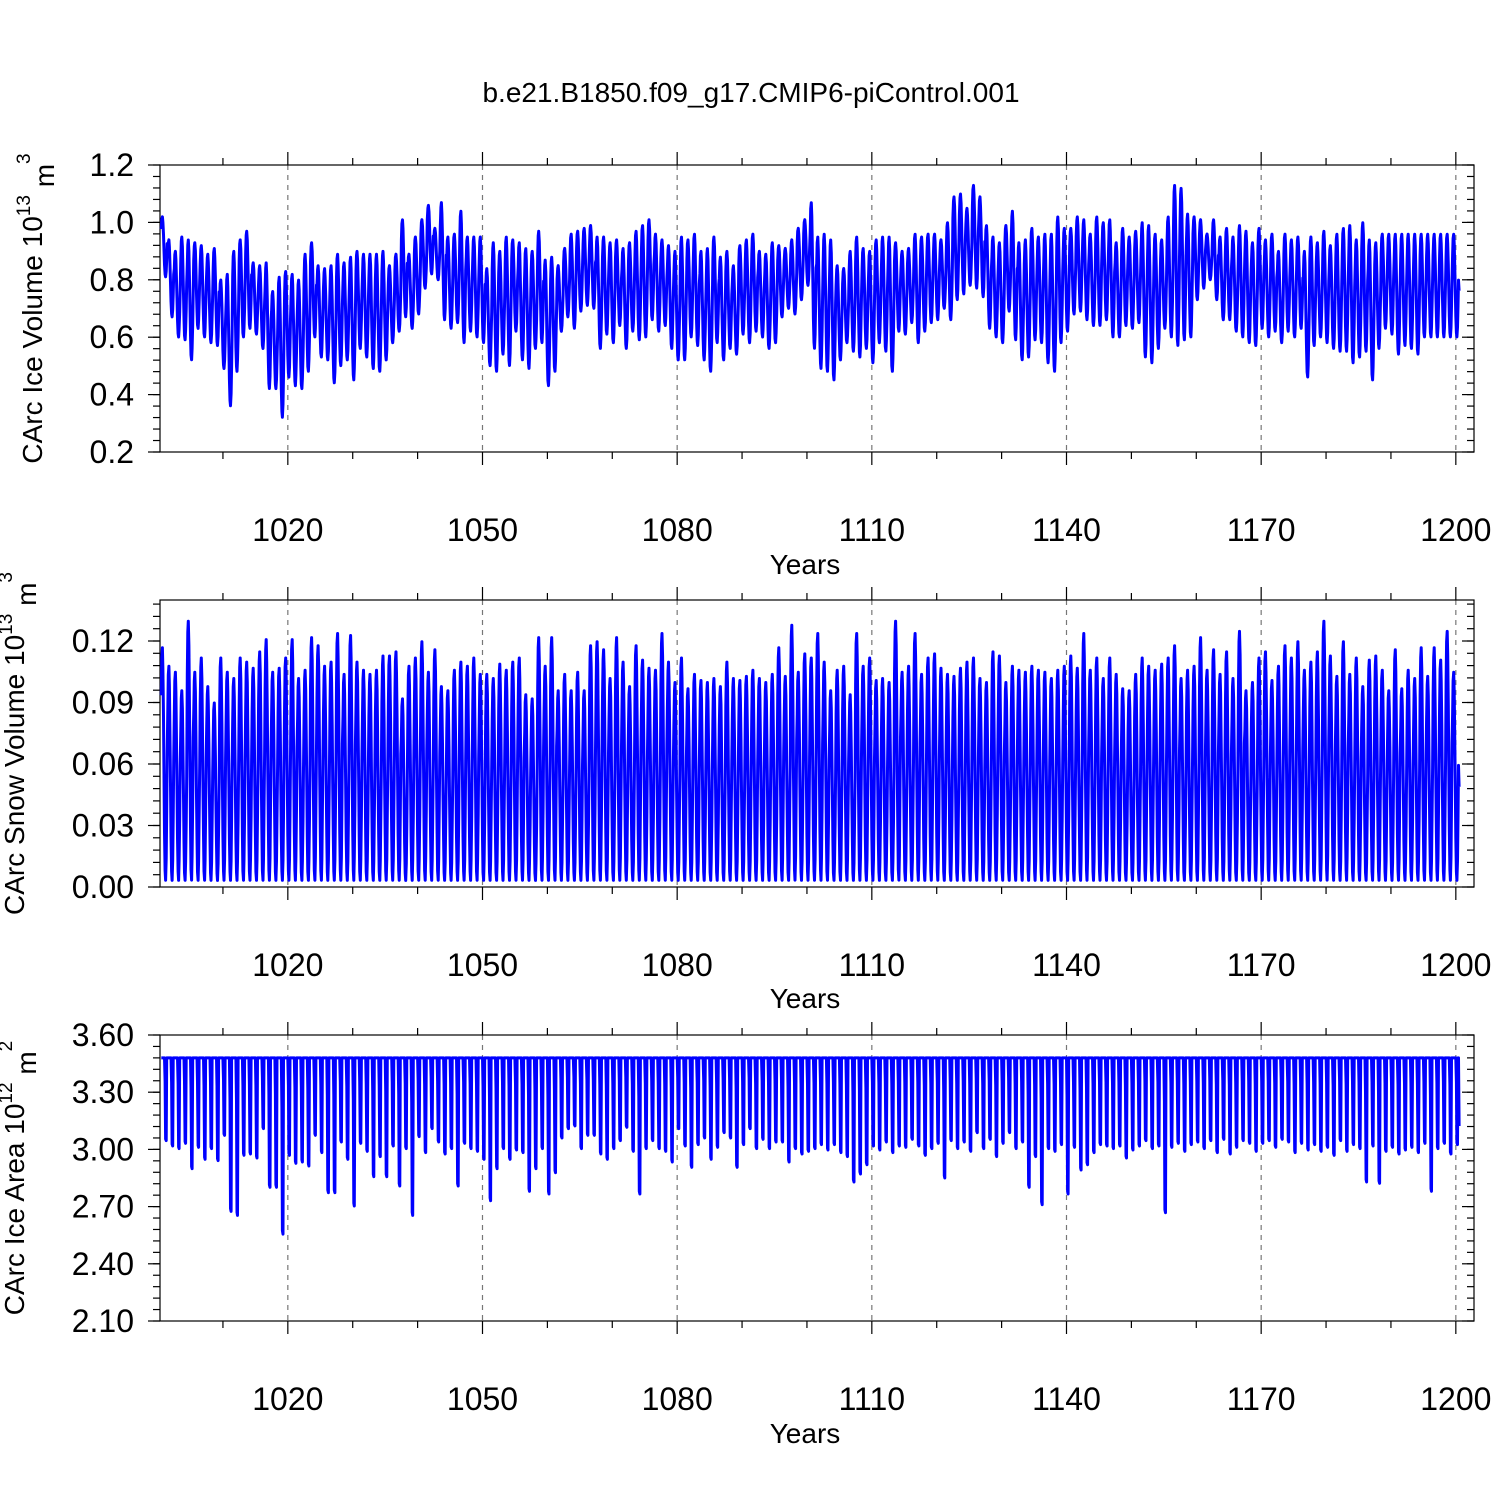  What do you see at coordinates (103, 1264) in the screenshot?
I see `y-tick-label: 2.40` at bounding box center [103, 1264].